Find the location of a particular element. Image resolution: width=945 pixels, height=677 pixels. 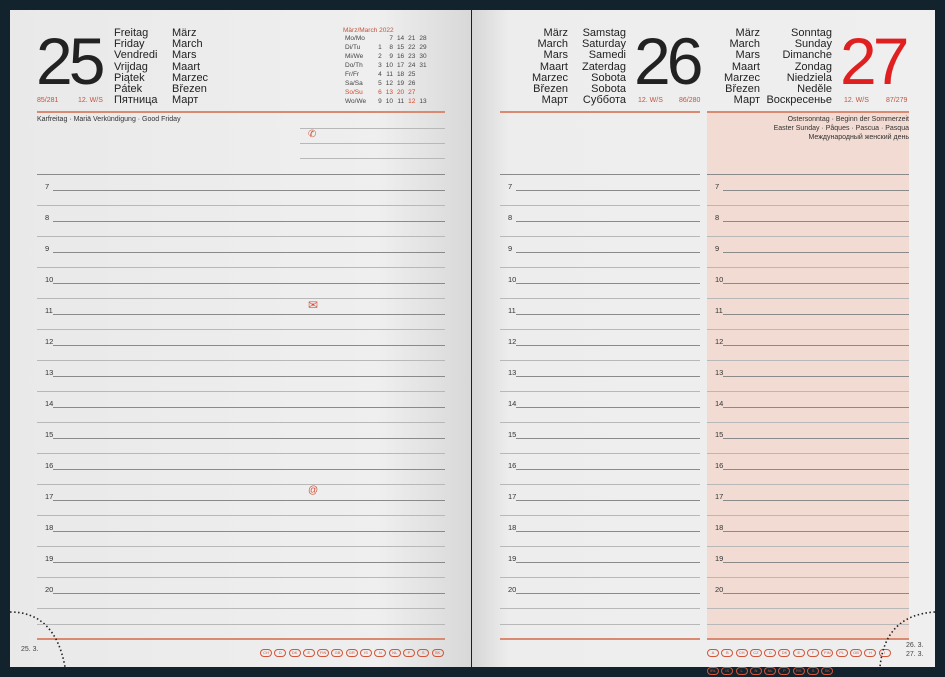

country-badge: P is located at coordinates (784, 671).